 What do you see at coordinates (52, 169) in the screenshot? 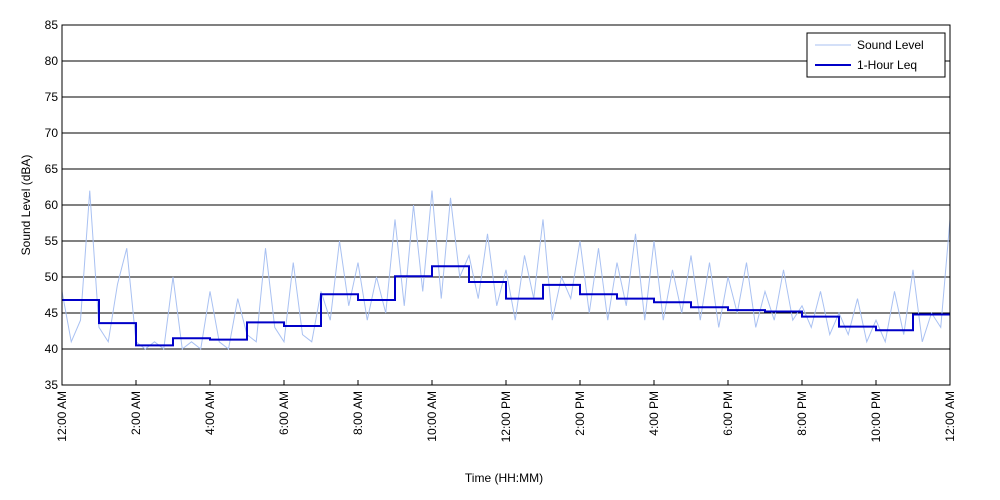
I see `y-tick-label: 65` at bounding box center [52, 169].